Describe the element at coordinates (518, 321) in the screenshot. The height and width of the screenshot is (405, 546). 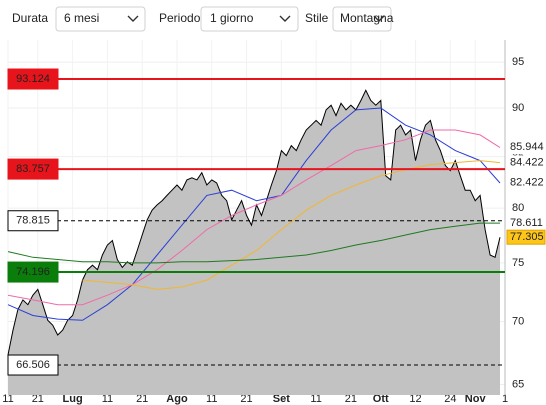
I see `y-tick-label: 70` at that location.